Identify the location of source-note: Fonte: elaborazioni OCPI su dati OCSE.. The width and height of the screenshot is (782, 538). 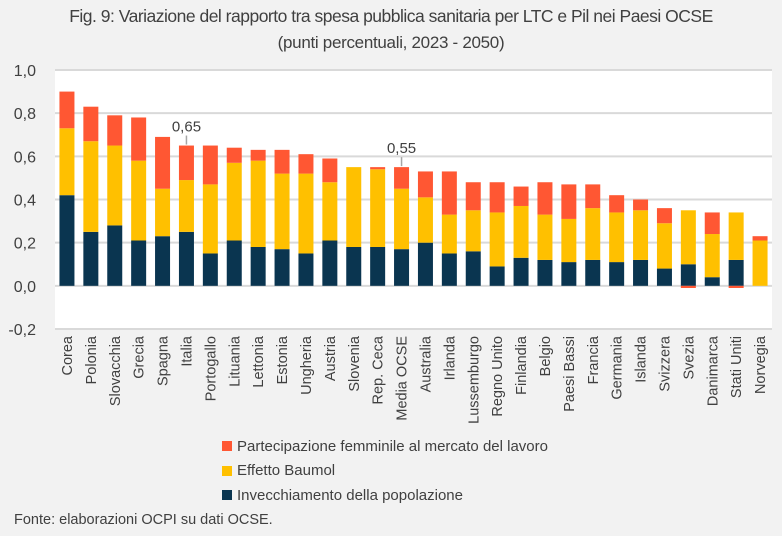
(143, 520).